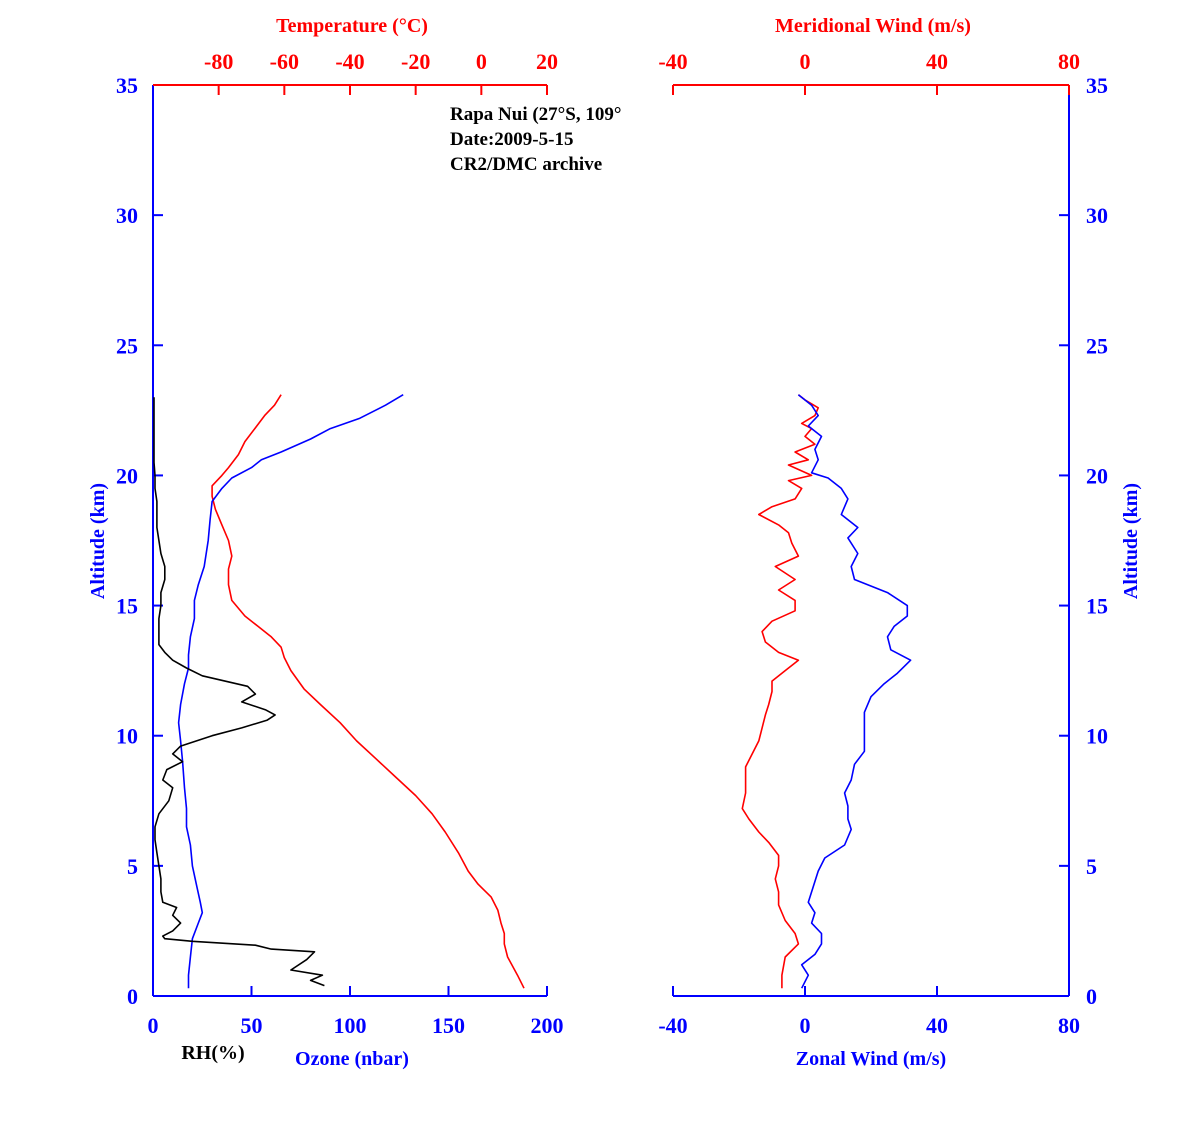 This screenshot has height=1122, width=1181. What do you see at coordinates (239, 692) in the screenshot?
I see `left-series-black-line` at bounding box center [239, 692].